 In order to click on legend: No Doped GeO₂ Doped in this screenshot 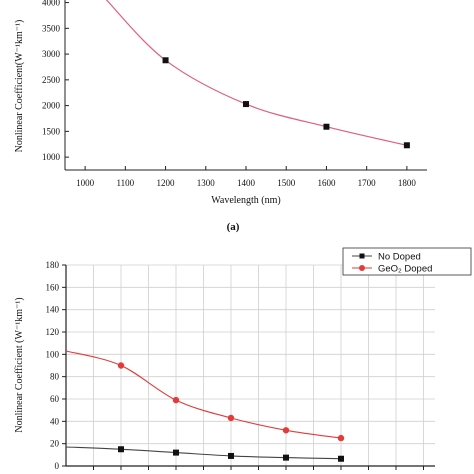, I will do `click(407, 261)`.